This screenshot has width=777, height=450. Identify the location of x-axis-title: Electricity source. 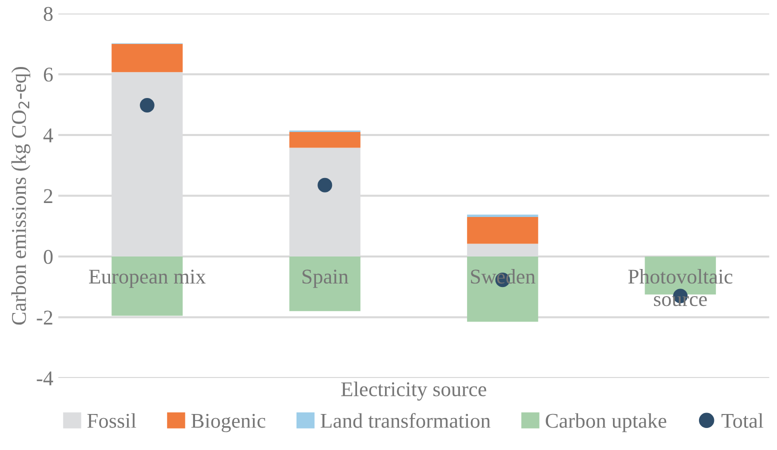
(413, 391).